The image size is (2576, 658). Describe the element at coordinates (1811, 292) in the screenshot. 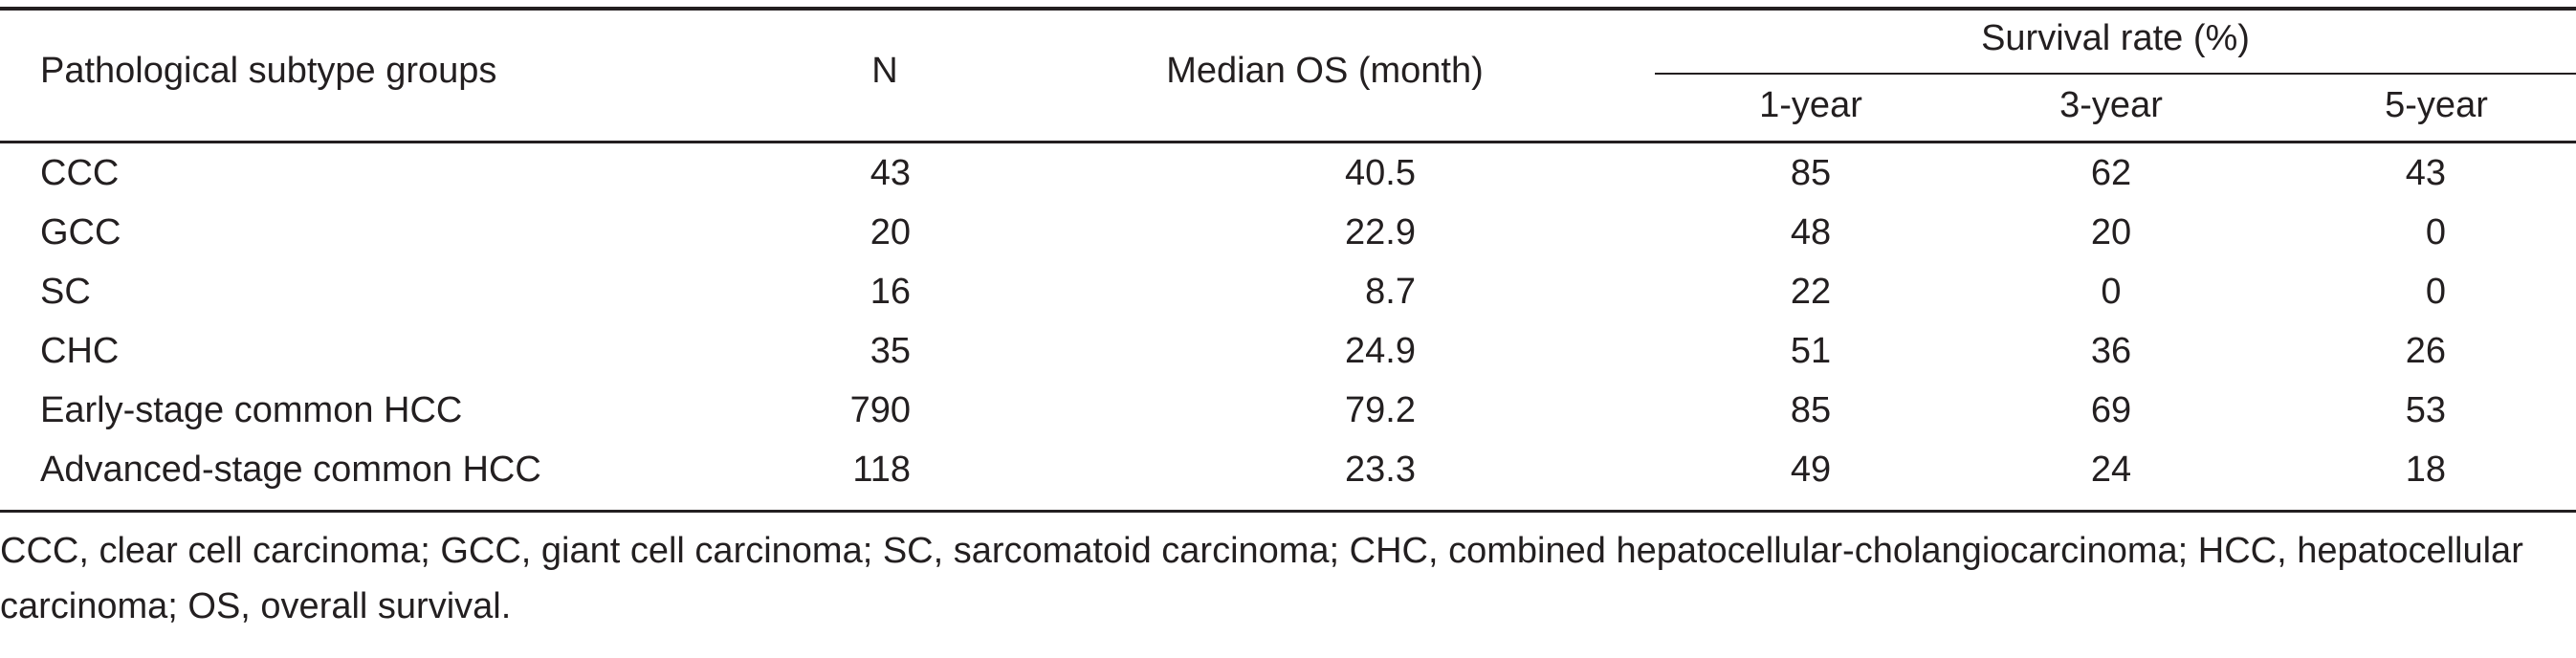

I see `cell-1-year: 22` at that location.